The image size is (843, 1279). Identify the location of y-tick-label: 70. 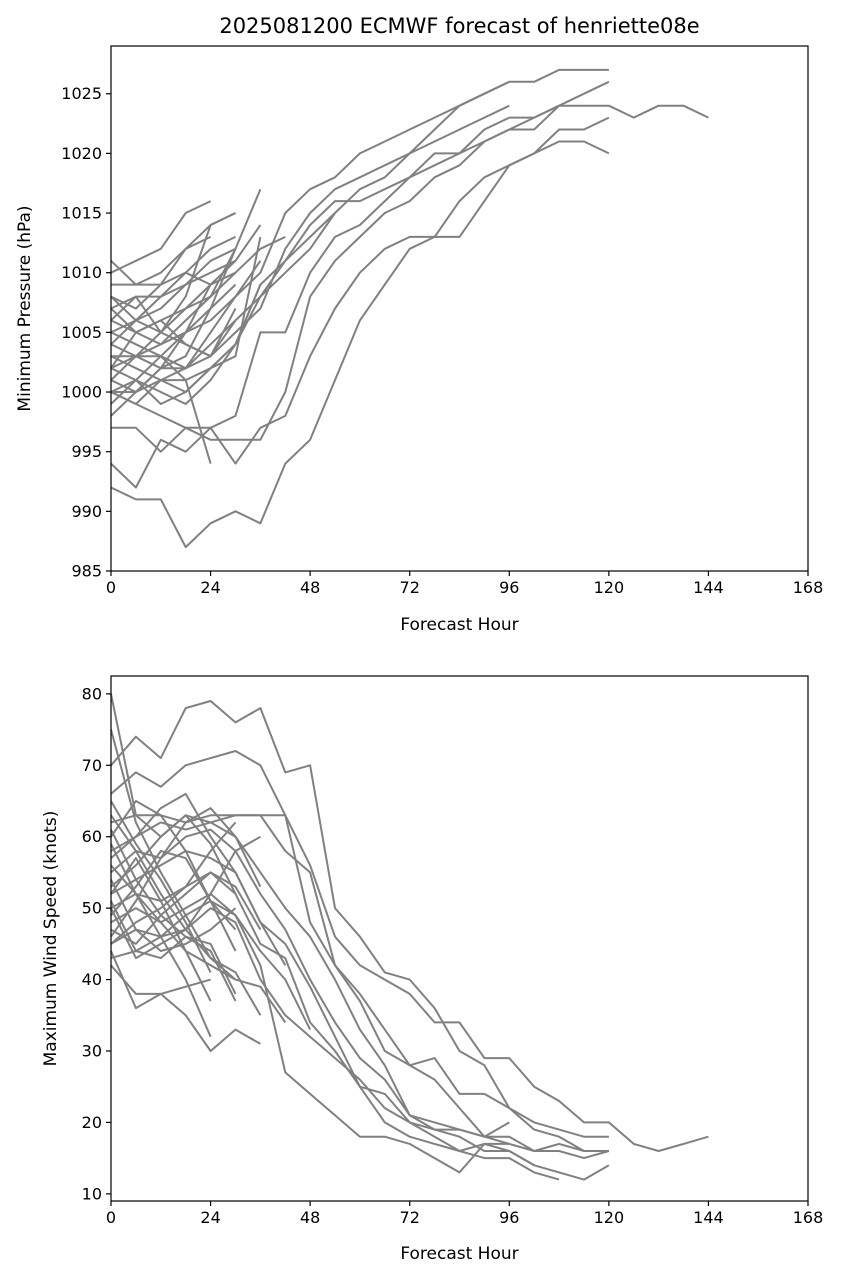
(92, 765).